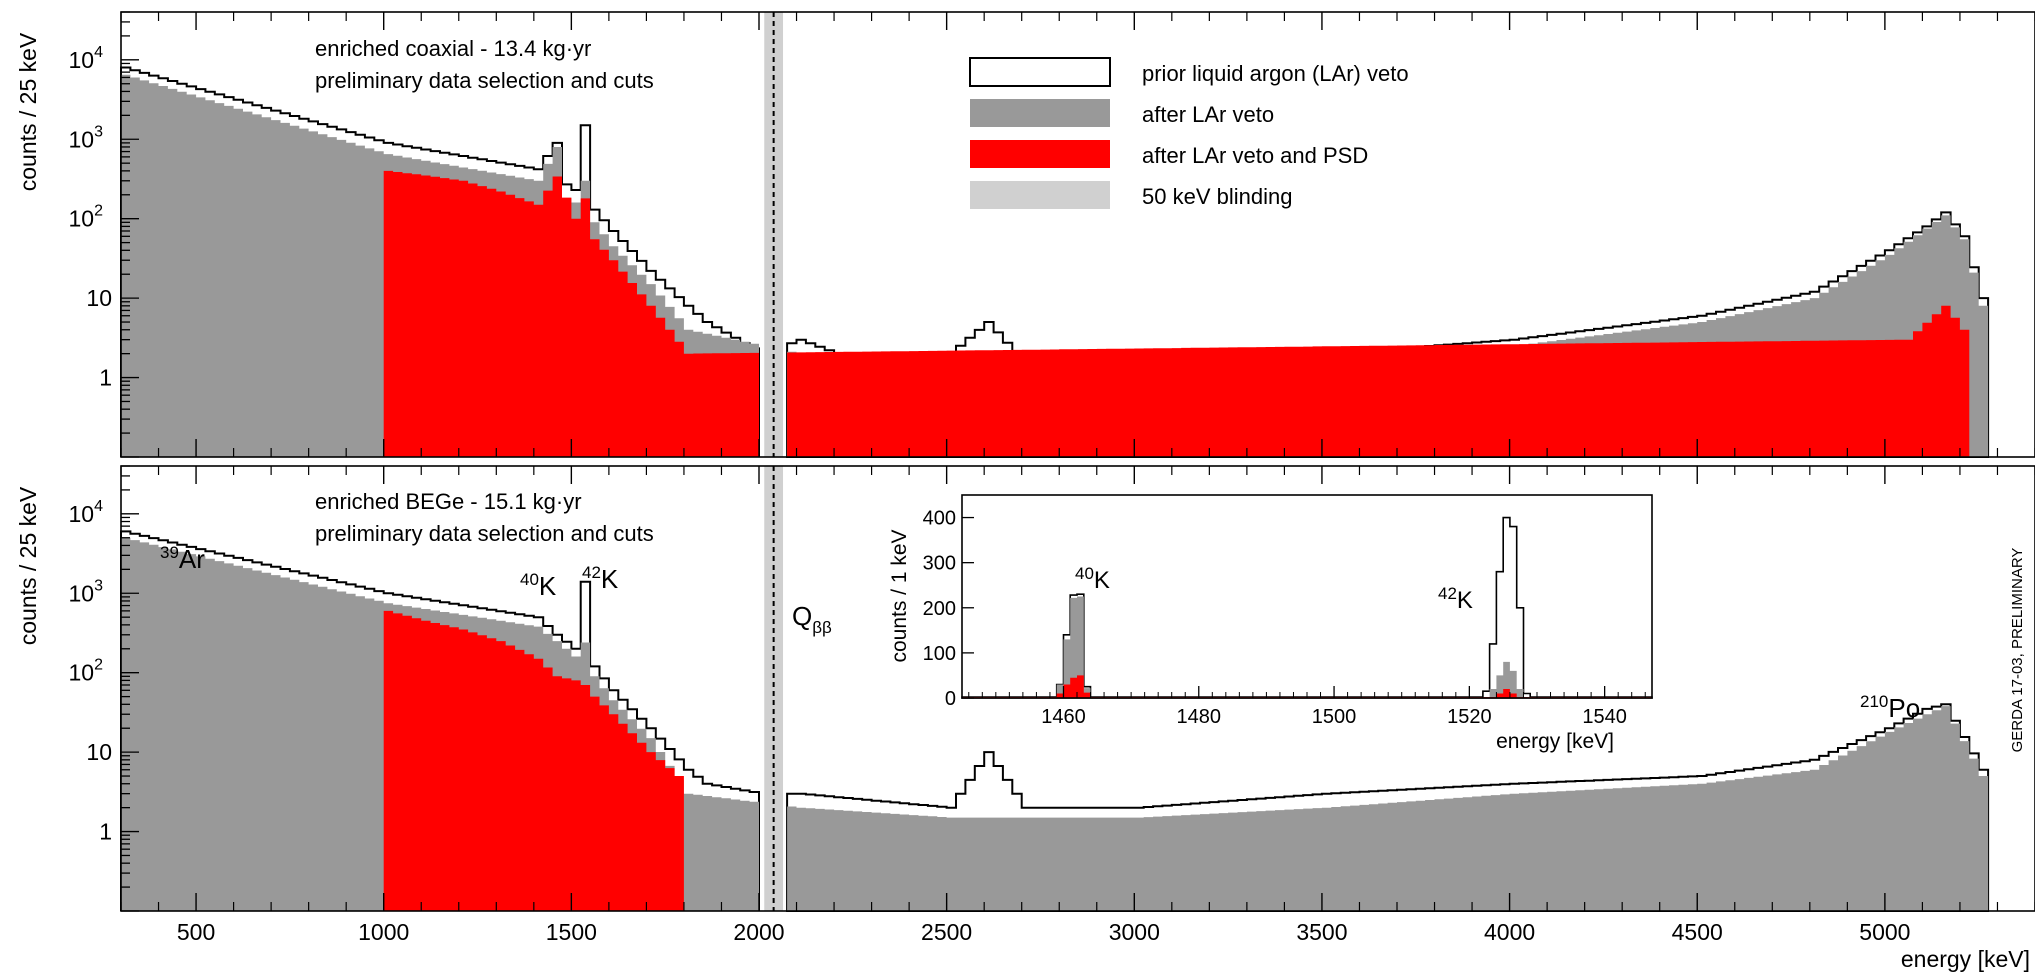  I want to click on legend-label-after-lar: after LAr veto, so click(1208, 114).